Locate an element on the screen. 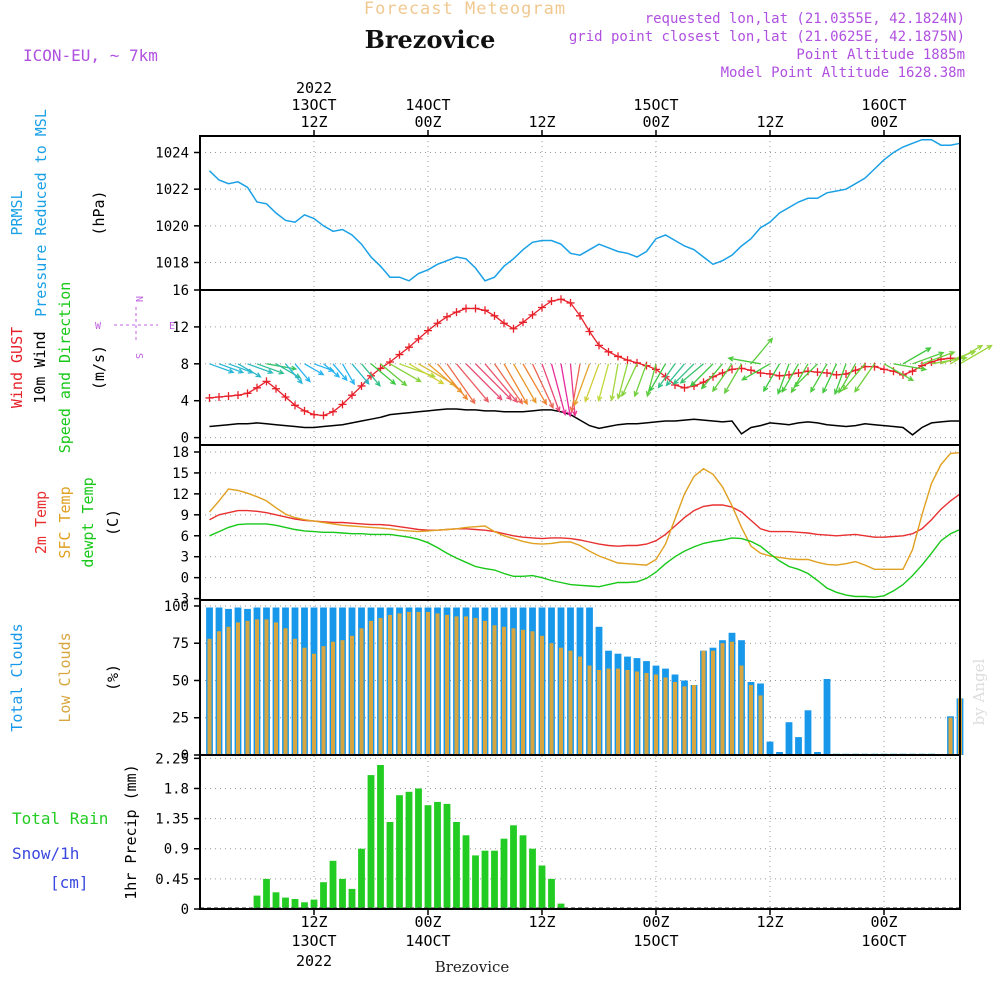 This screenshot has width=1000, height=1000. compass-west: W is located at coordinates (98, 326).